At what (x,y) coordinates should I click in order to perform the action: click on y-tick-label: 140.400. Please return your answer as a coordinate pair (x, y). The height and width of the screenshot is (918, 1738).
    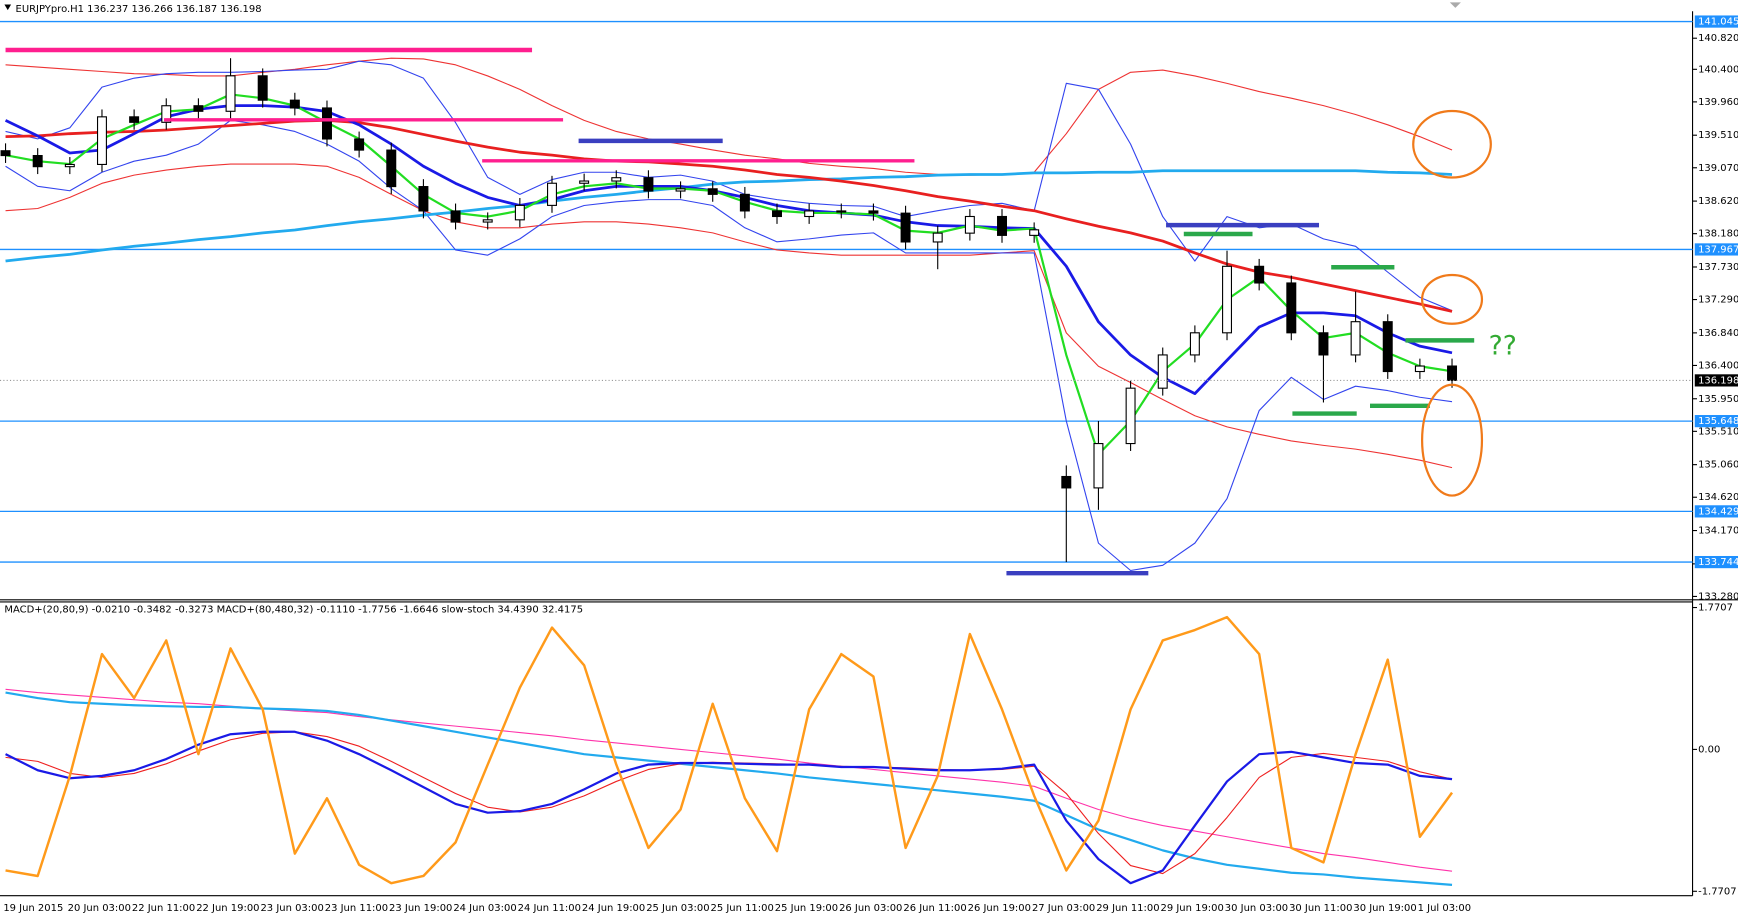
    Looking at the image, I should click on (1718, 69).